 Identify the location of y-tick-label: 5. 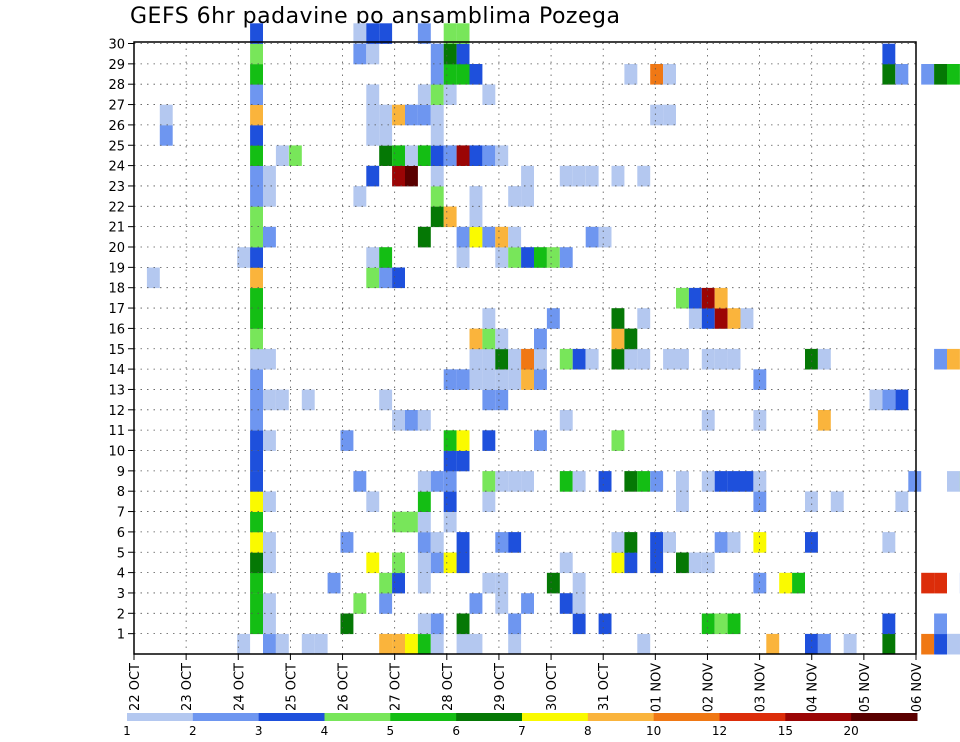
(121, 553).